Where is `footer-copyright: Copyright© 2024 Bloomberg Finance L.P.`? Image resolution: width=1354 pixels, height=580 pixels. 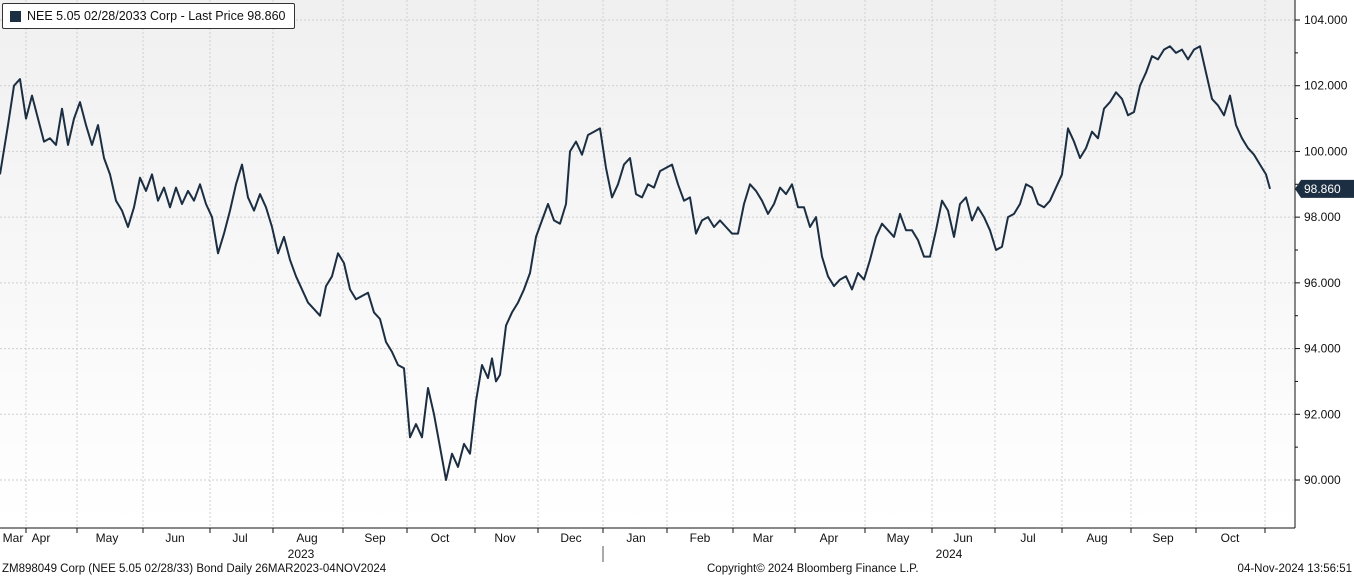 footer-copyright: Copyright© 2024 Bloomberg Finance L.P. is located at coordinates (813, 569).